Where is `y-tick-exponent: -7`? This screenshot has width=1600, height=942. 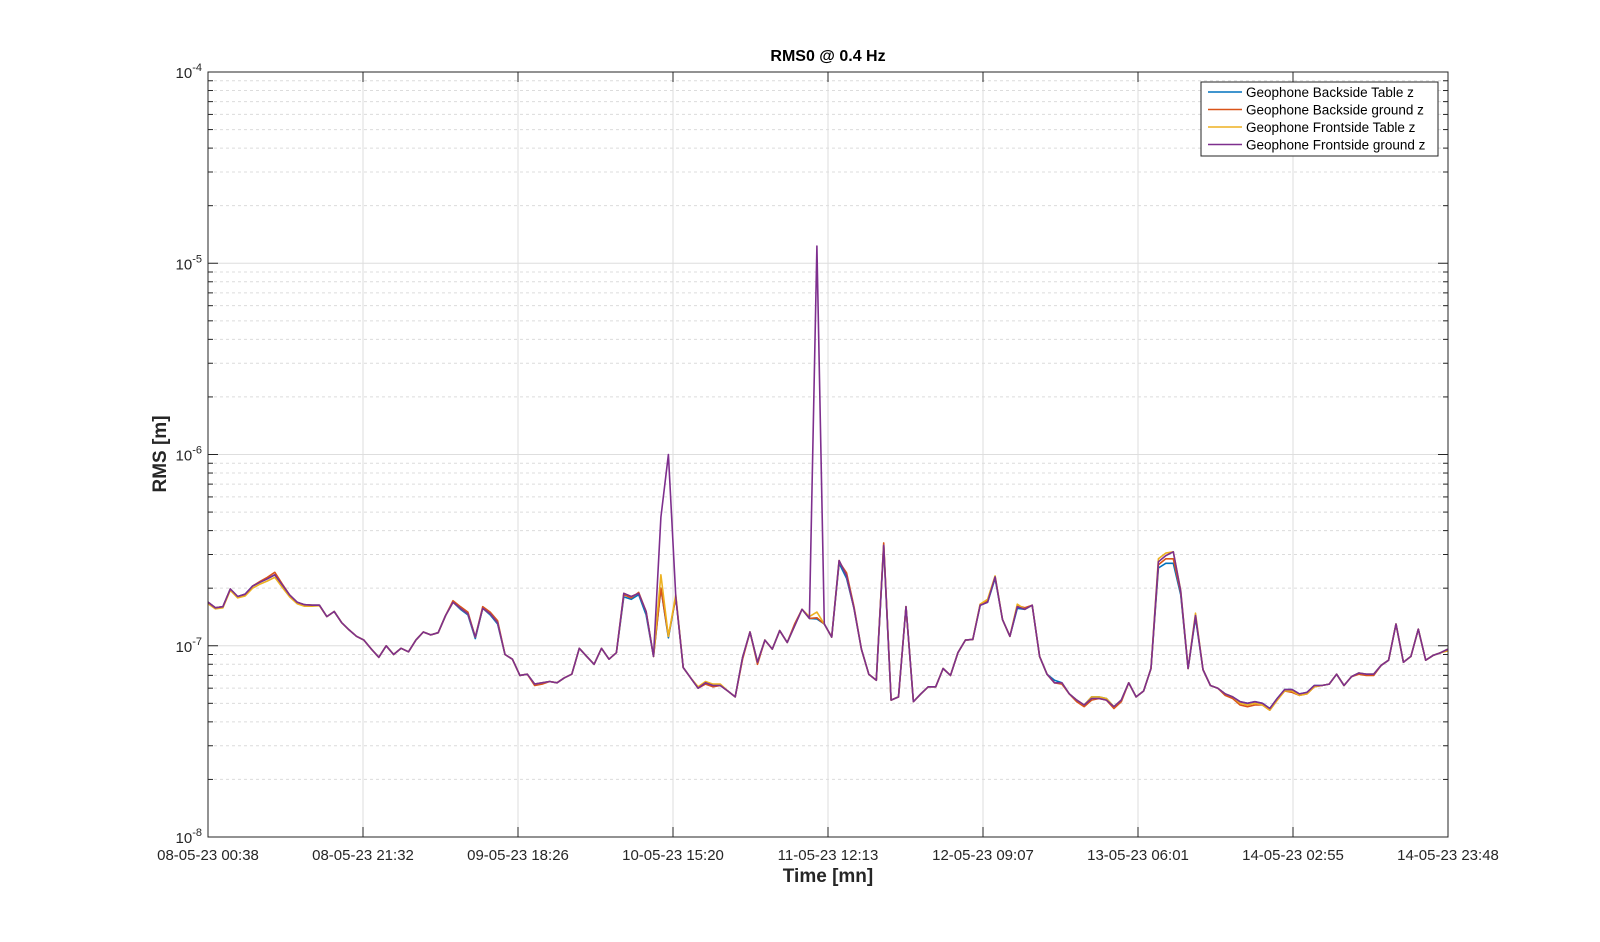
y-tick-exponent: -7 is located at coordinates (197, 642).